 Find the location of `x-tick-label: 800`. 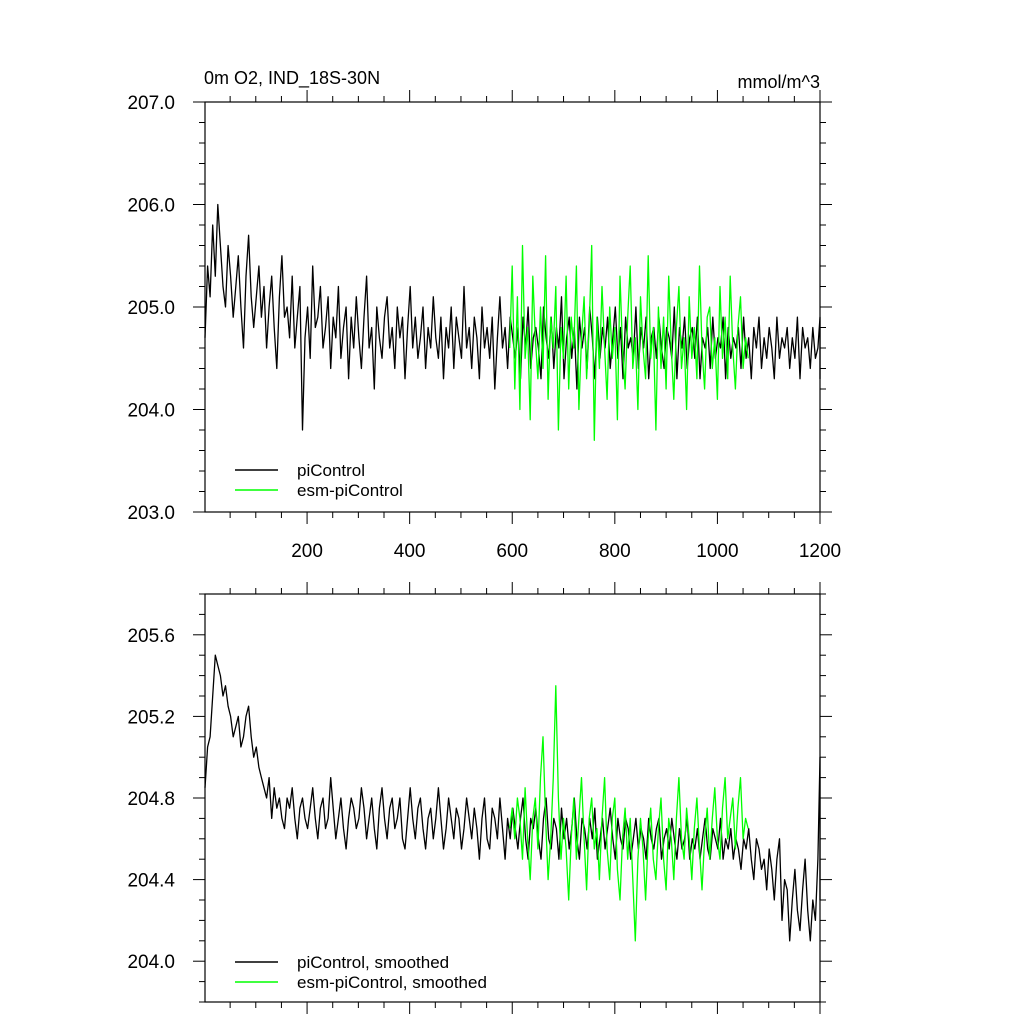

x-tick-label: 800 is located at coordinates (615, 551).